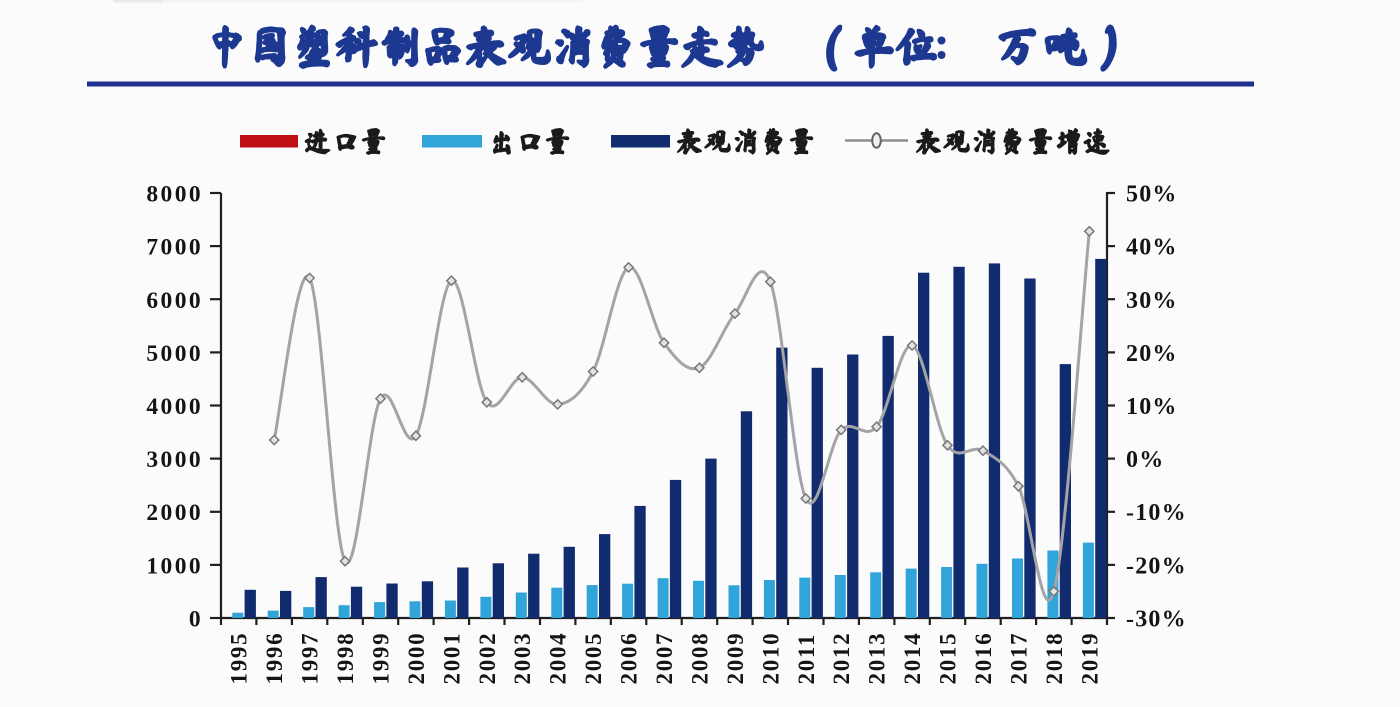 This screenshot has width=1400, height=707. I want to click on svg-text: 0, so click(196, 620).